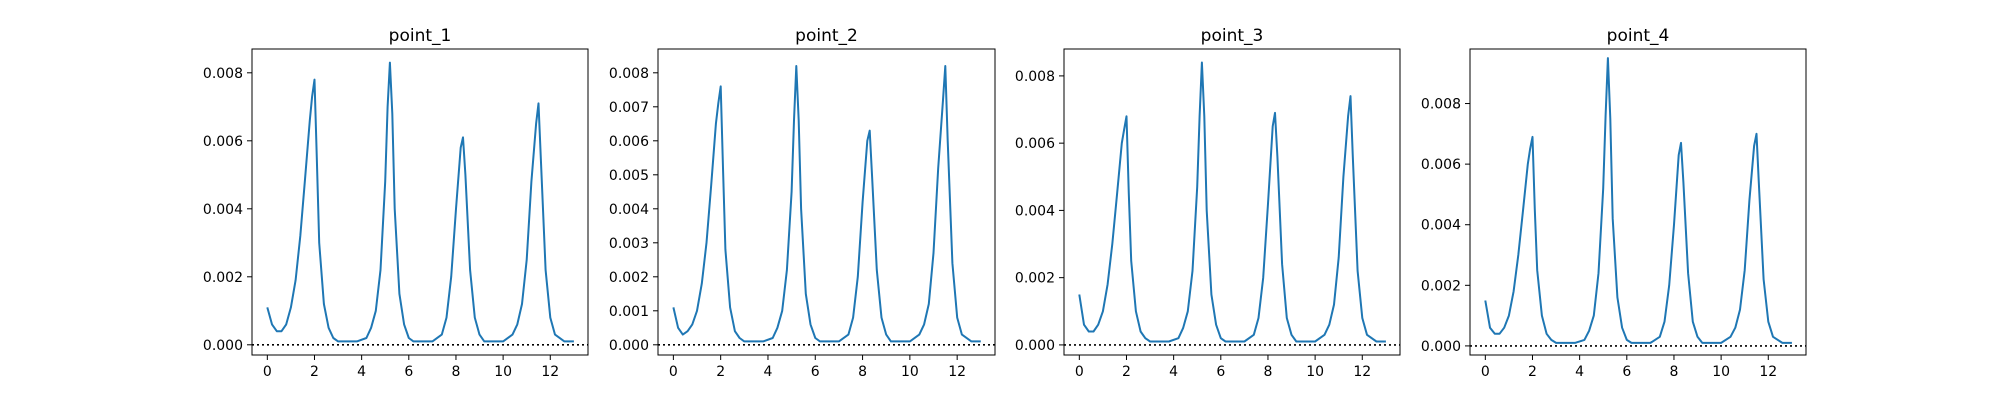  What do you see at coordinates (629, 176) in the screenshot?
I see `y-tick-label: 0.005` at bounding box center [629, 176].